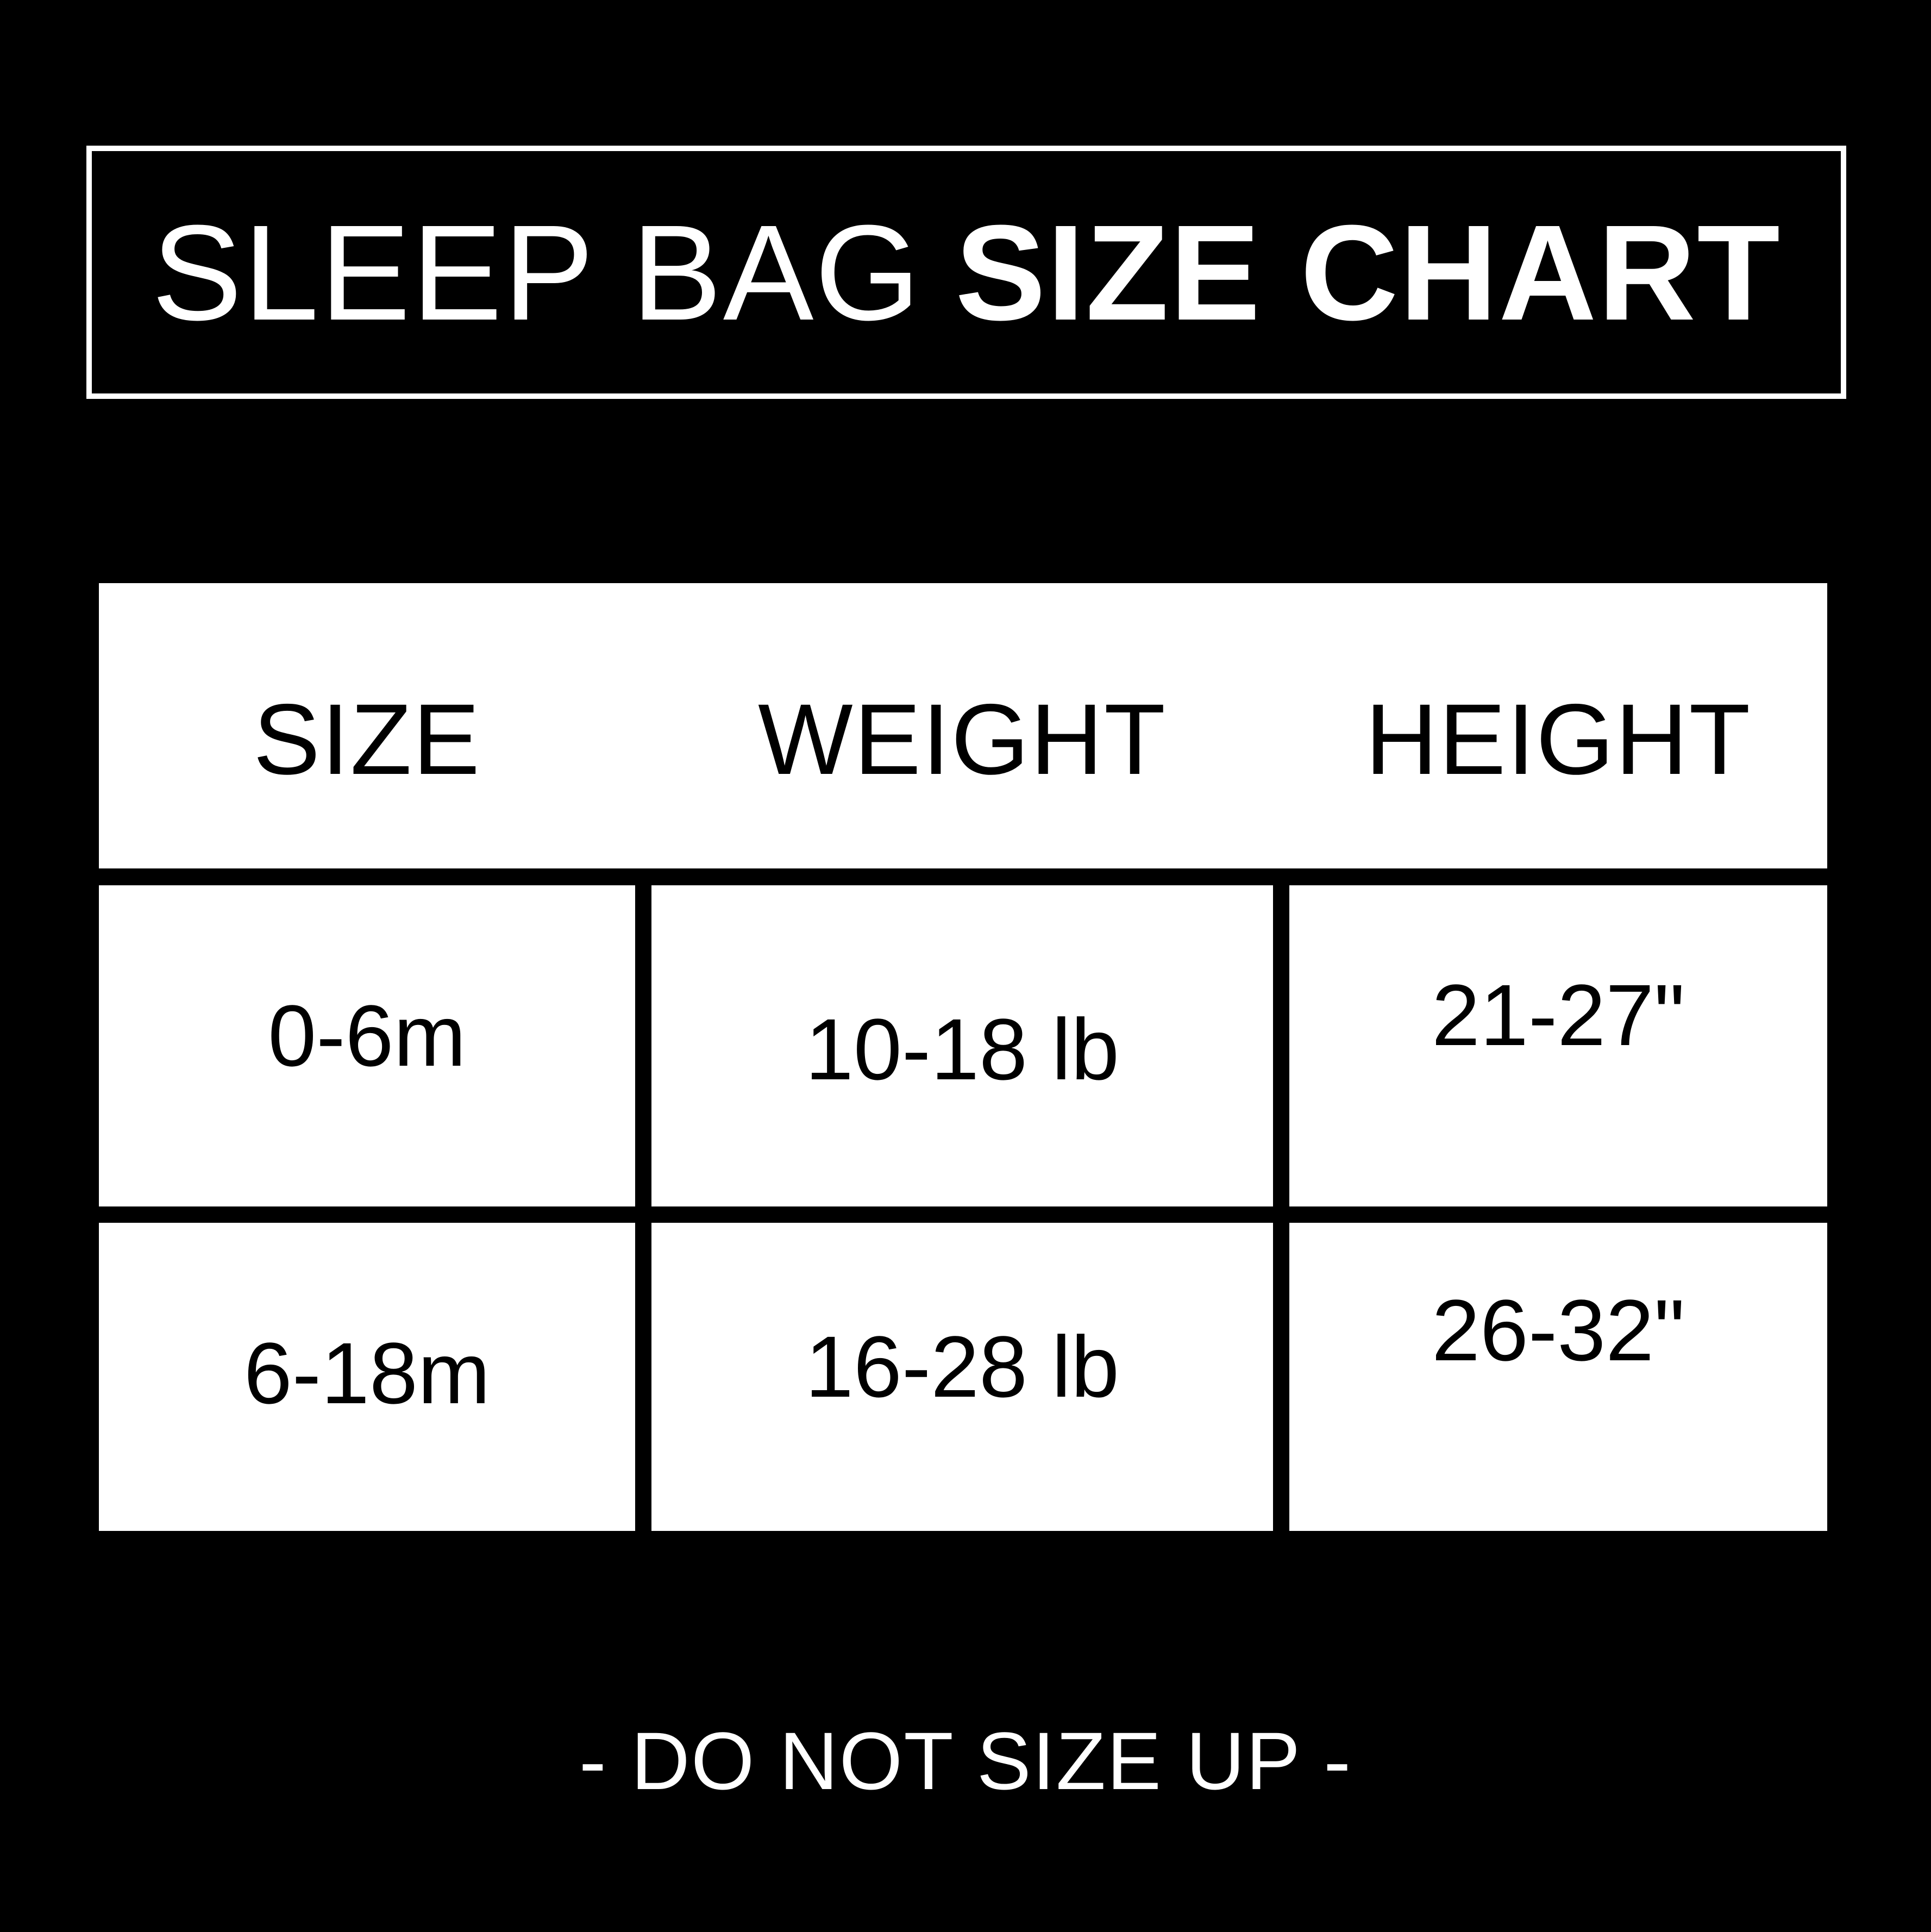 The height and width of the screenshot is (1932, 1931). What do you see at coordinates (367, 1035) in the screenshot?
I see `value-row1-size: 0-6m` at bounding box center [367, 1035].